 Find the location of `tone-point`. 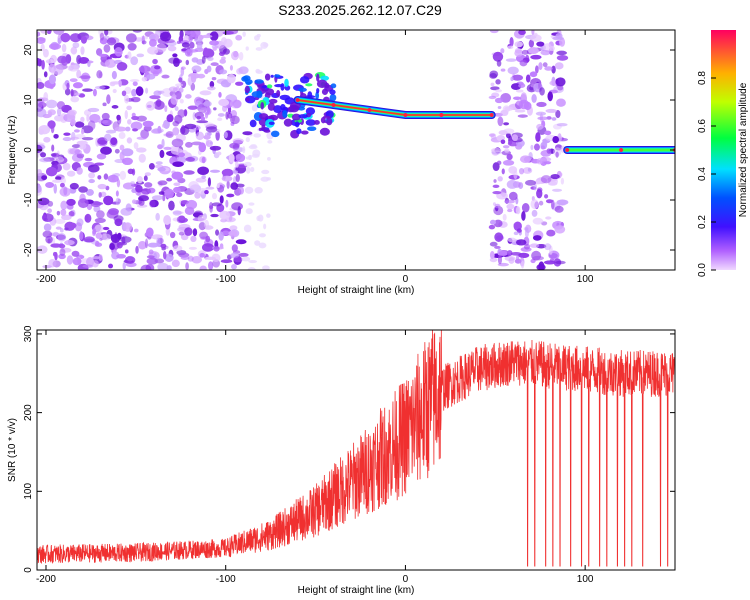

tone-point is located at coordinates (621, 150).